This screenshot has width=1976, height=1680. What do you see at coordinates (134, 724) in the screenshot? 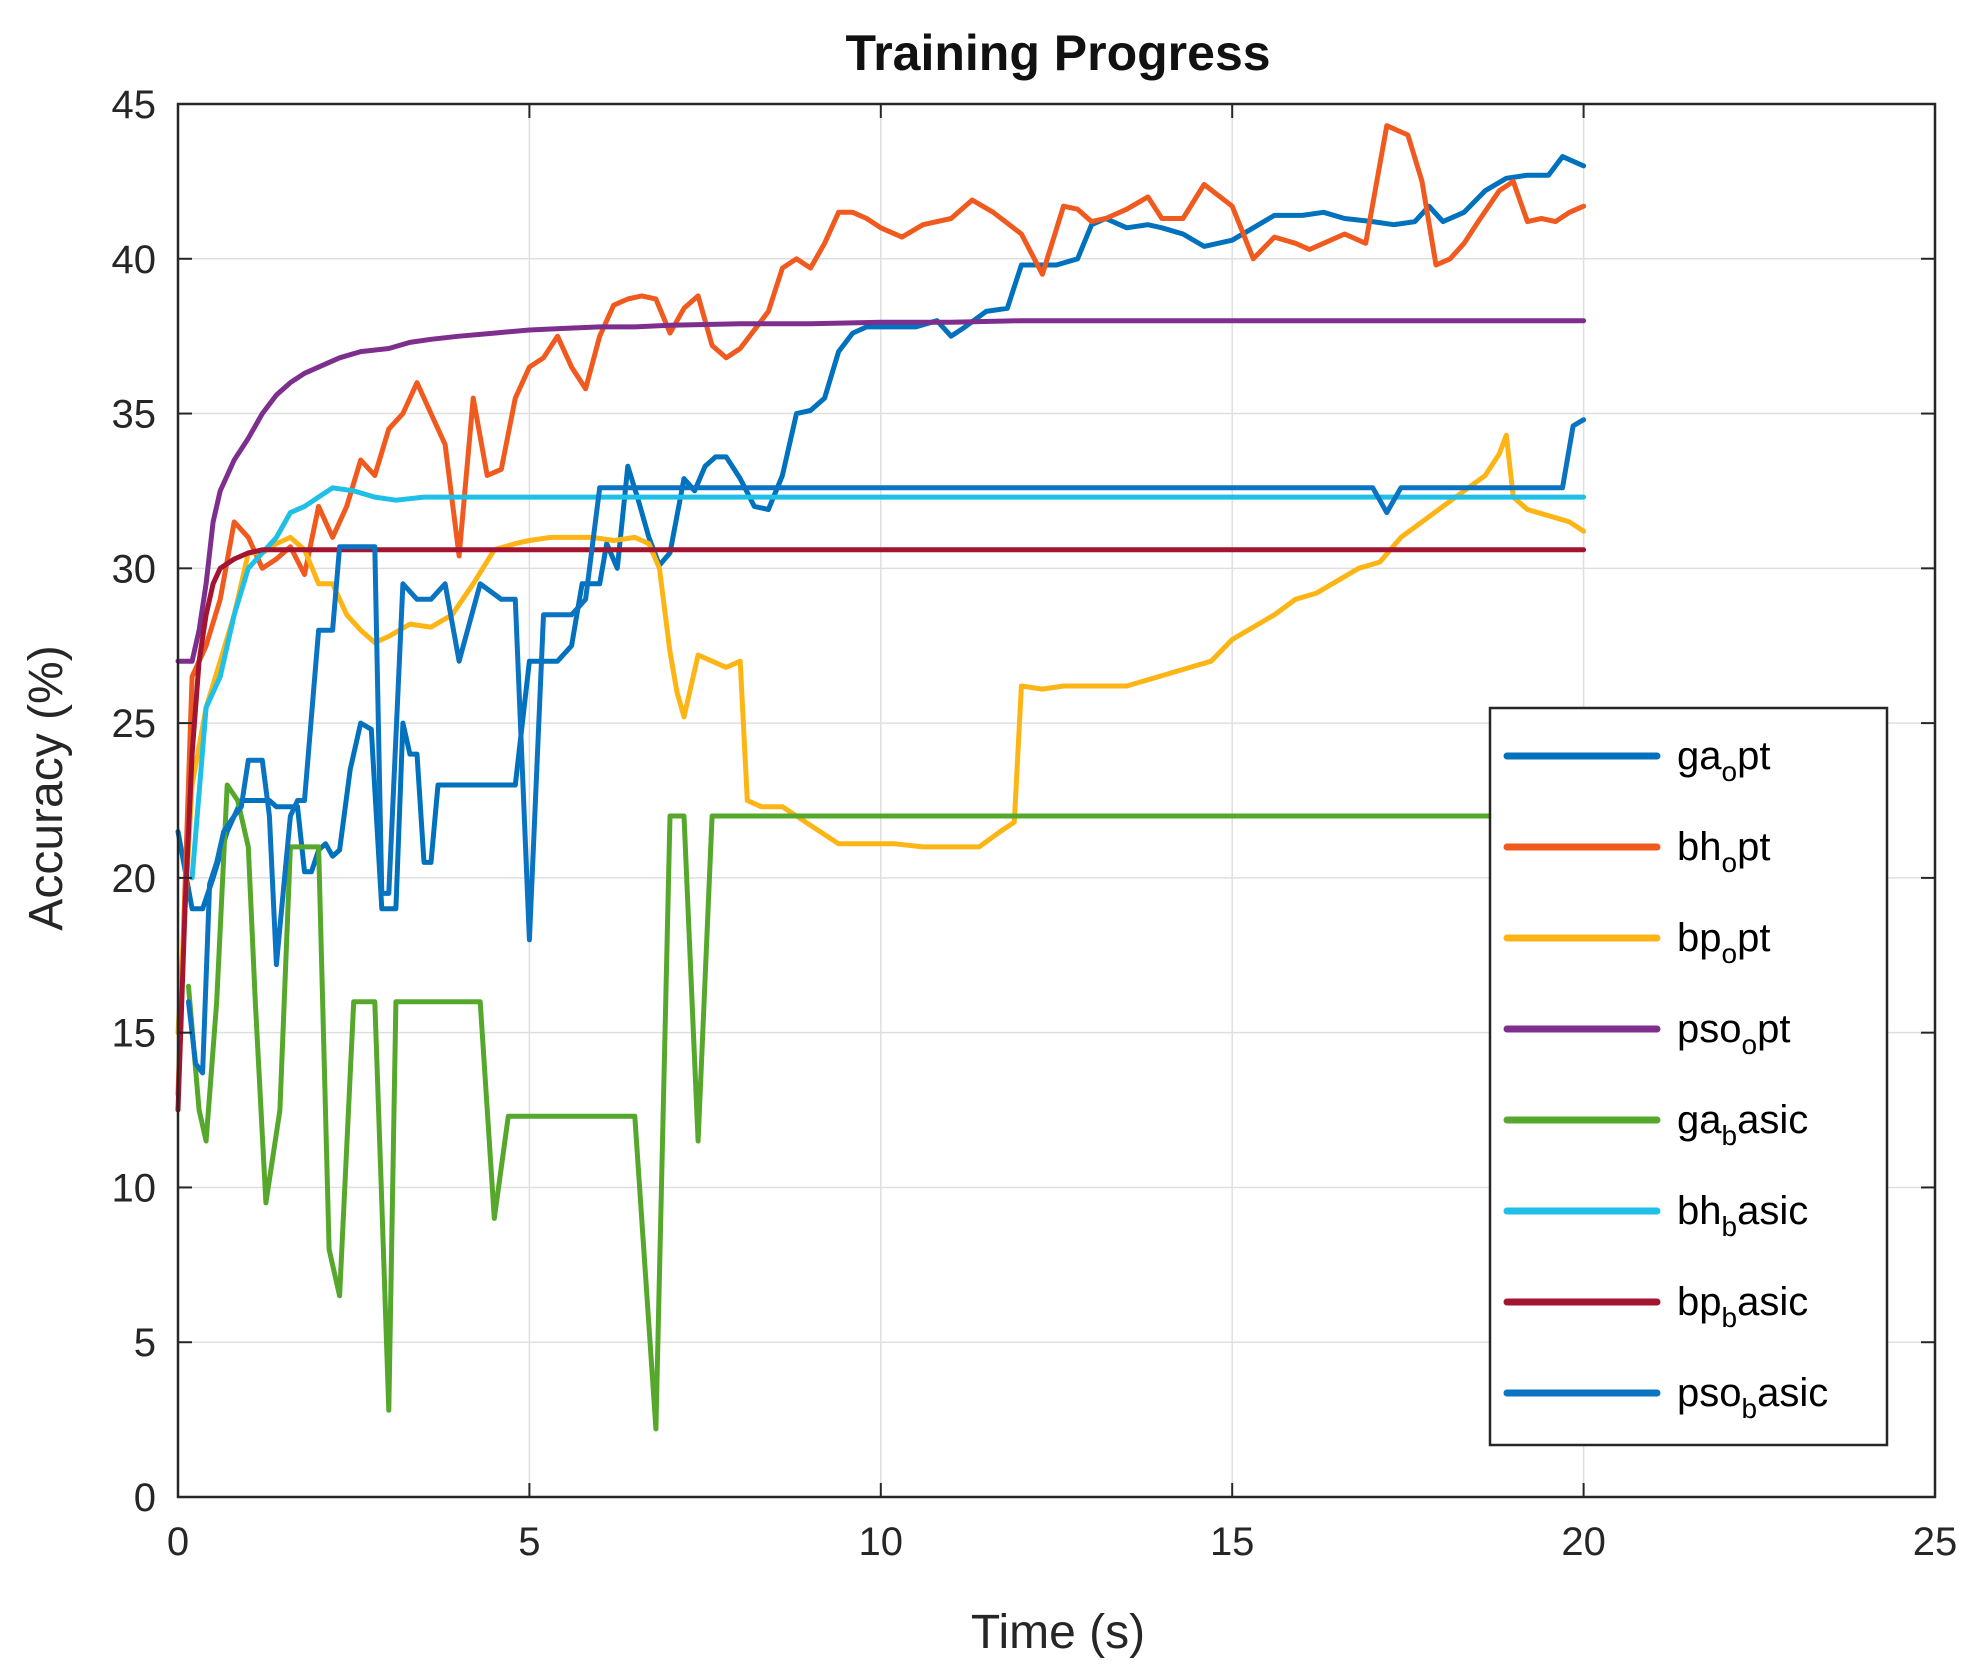
I see `y-tick-label: 25` at bounding box center [134, 724].